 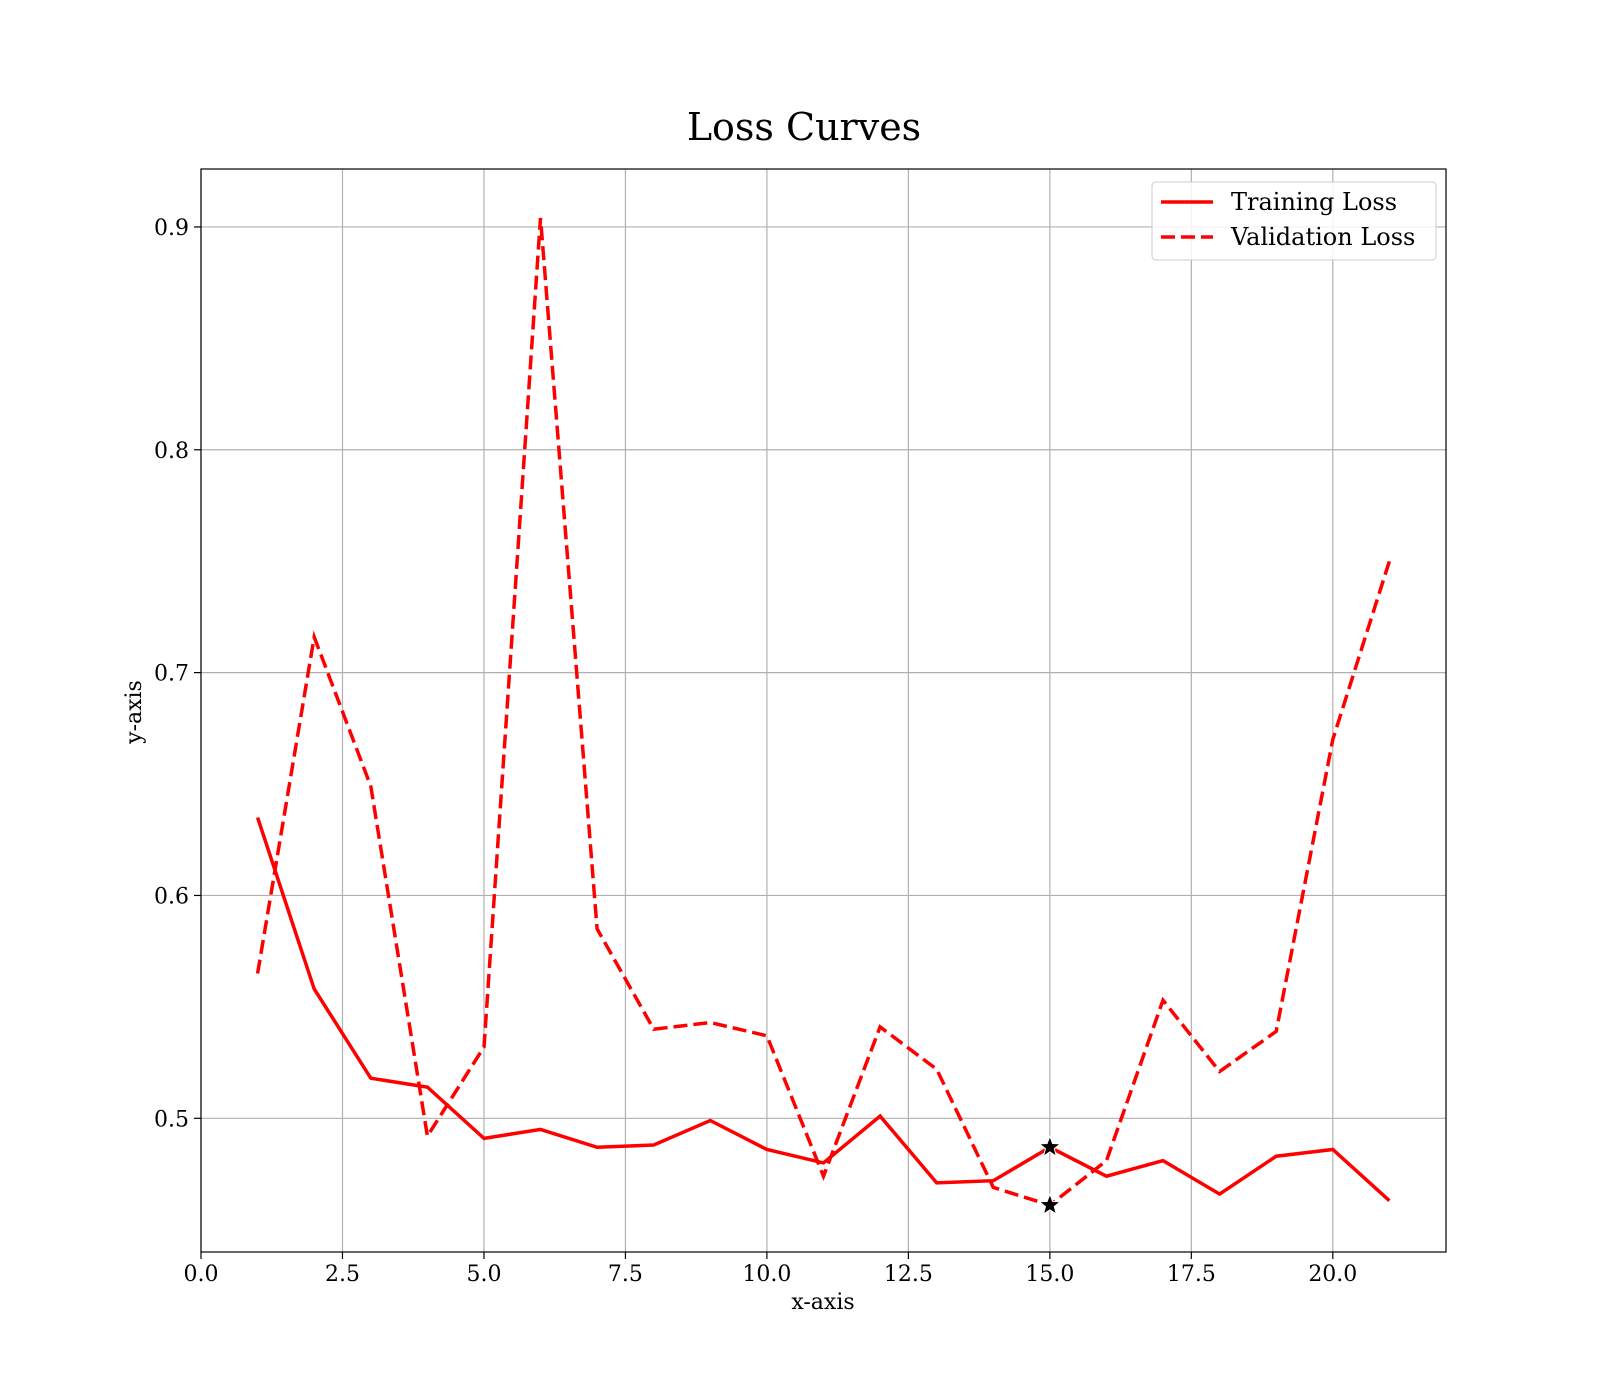 I want to click on chart-title: Loss Curves, so click(x=804, y=127).